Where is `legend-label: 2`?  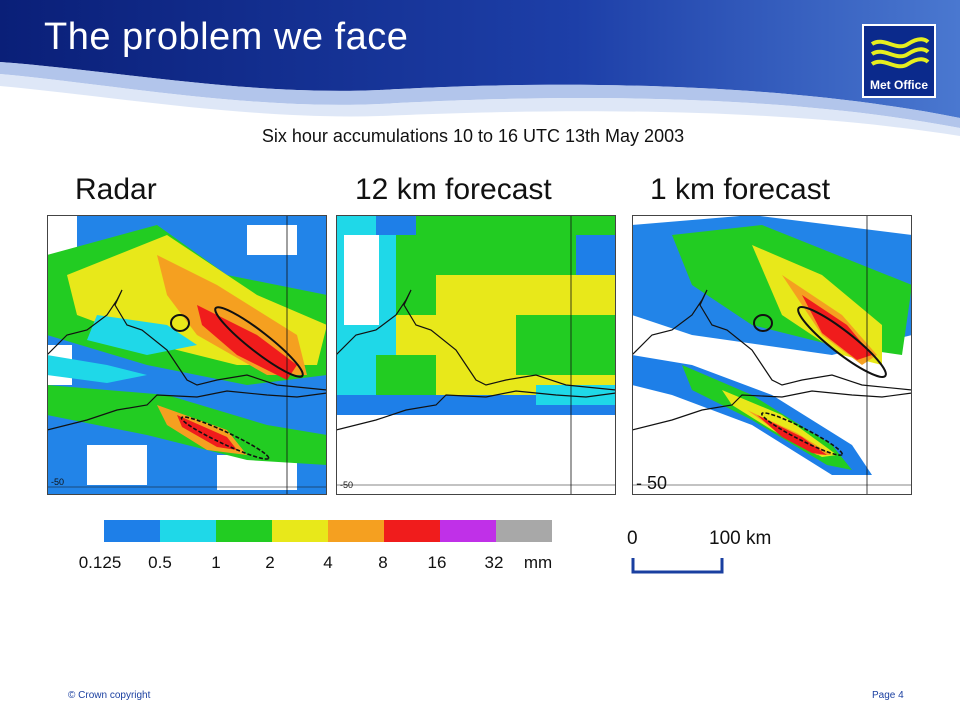
legend-label: 2 is located at coordinates (270, 562).